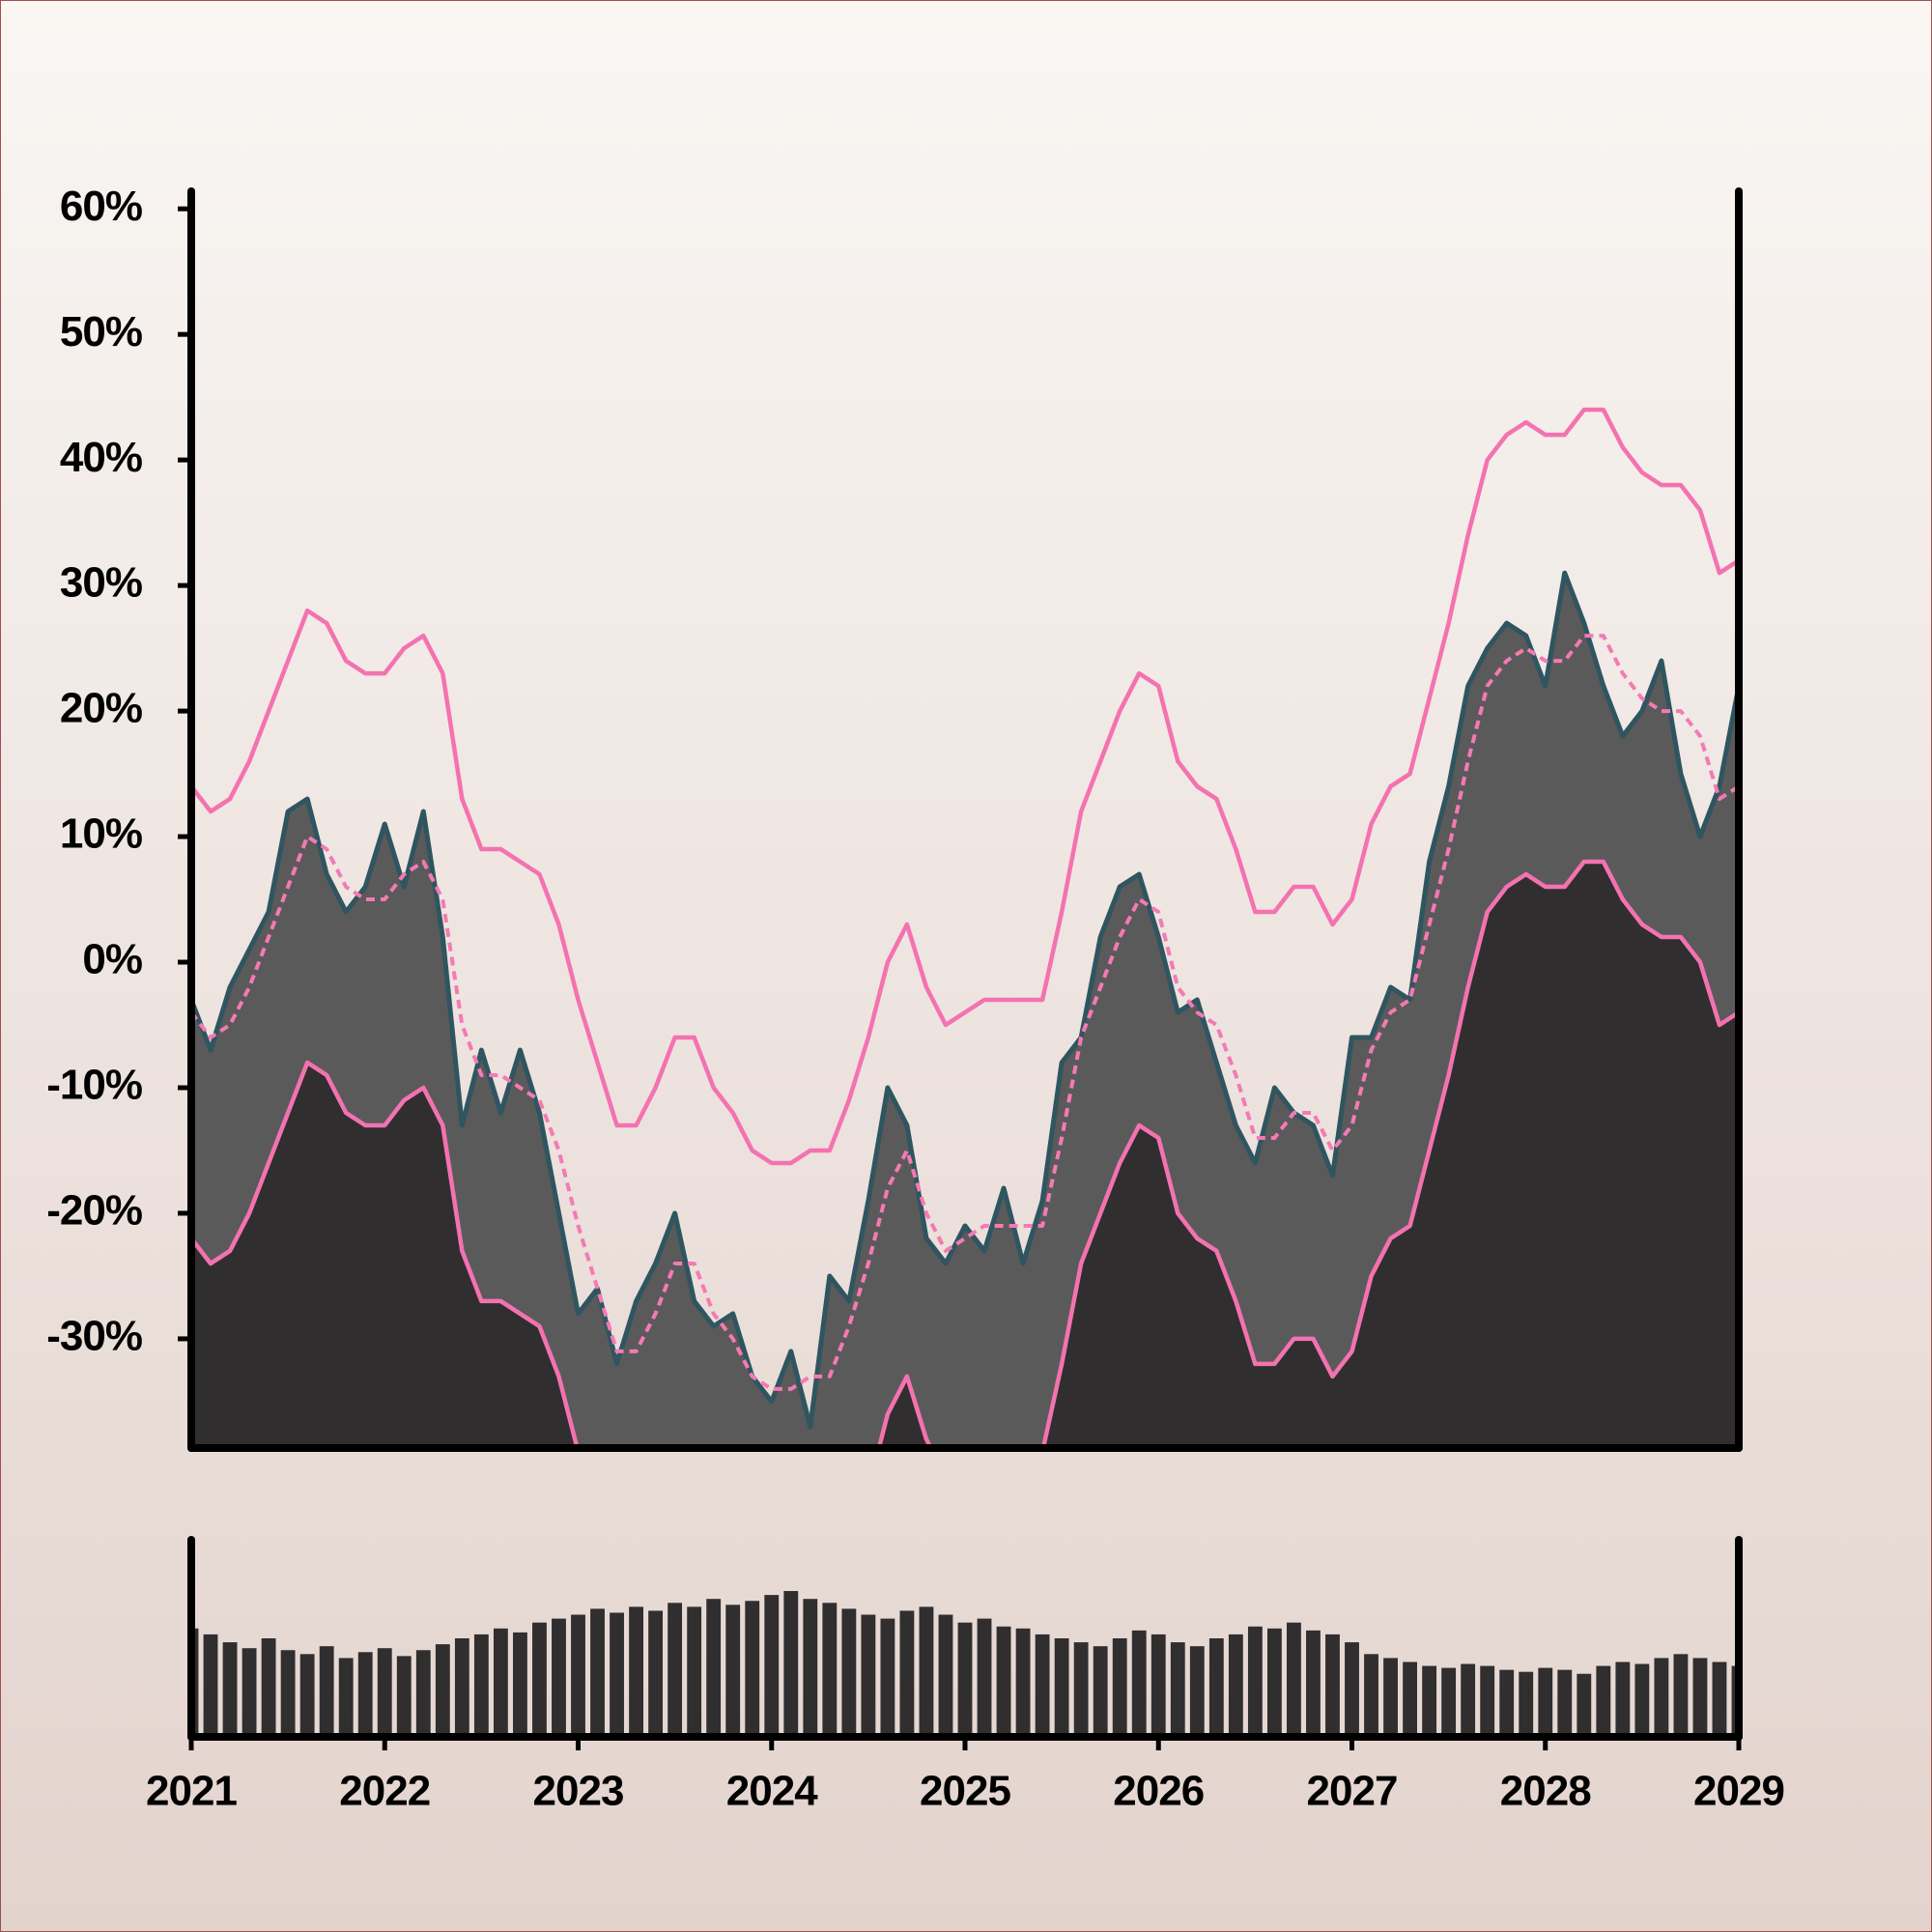 The width and height of the screenshot is (1932, 1932). What do you see at coordinates (965, 1791) in the screenshot?
I see `x-tick-label: 2025` at bounding box center [965, 1791].